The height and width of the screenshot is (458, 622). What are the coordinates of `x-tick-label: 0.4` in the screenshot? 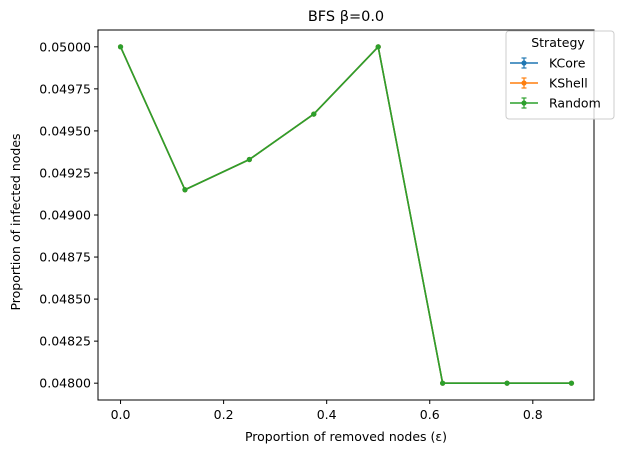 It's located at (327, 414).